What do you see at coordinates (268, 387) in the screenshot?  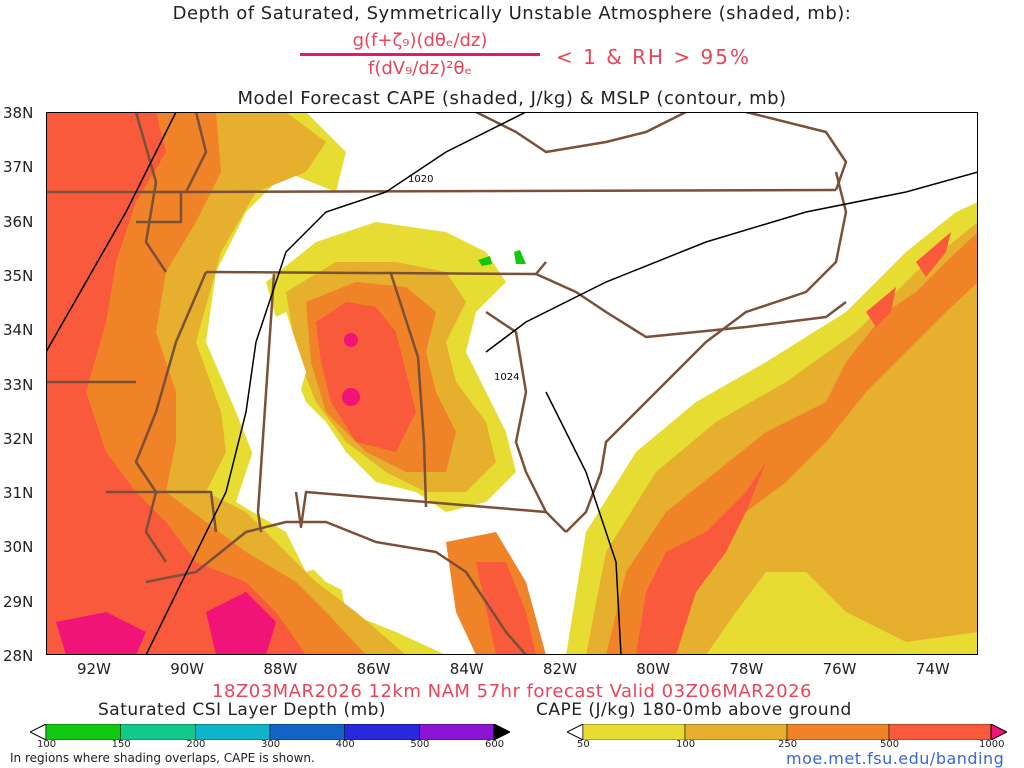 I see `cape-none-ms` at bounding box center [268, 387].